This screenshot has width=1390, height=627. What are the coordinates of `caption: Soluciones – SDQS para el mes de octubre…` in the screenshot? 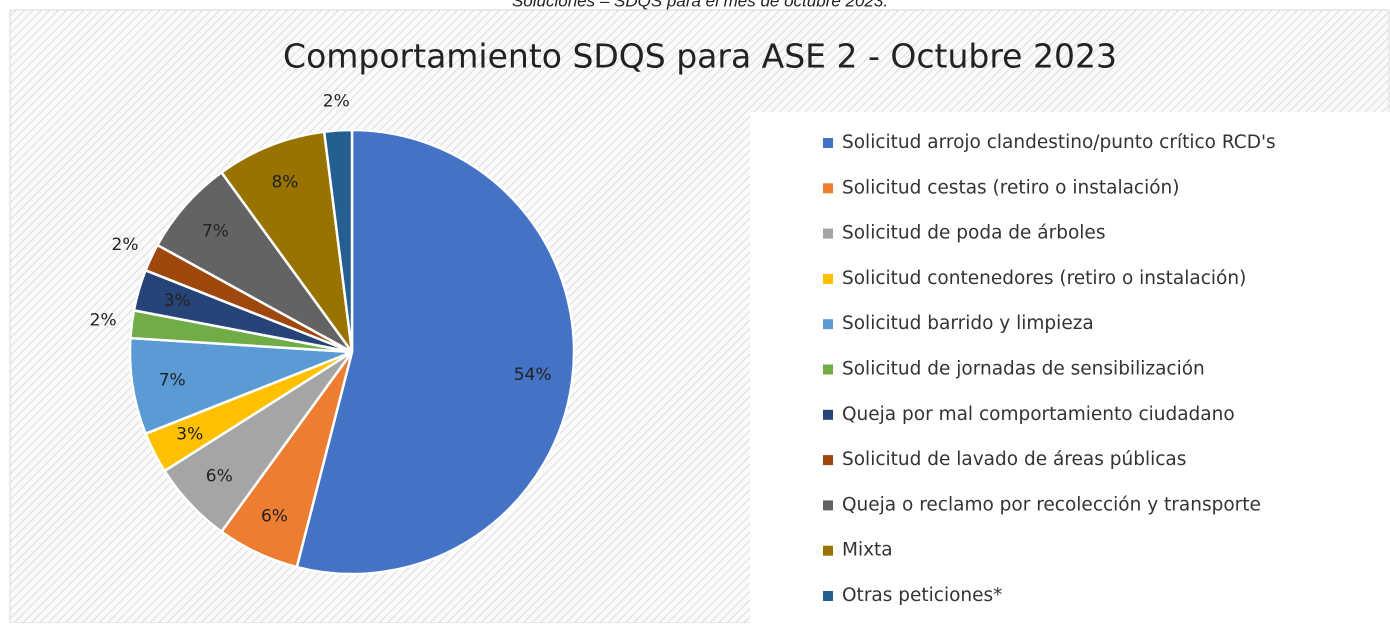 It's located at (700, 5).